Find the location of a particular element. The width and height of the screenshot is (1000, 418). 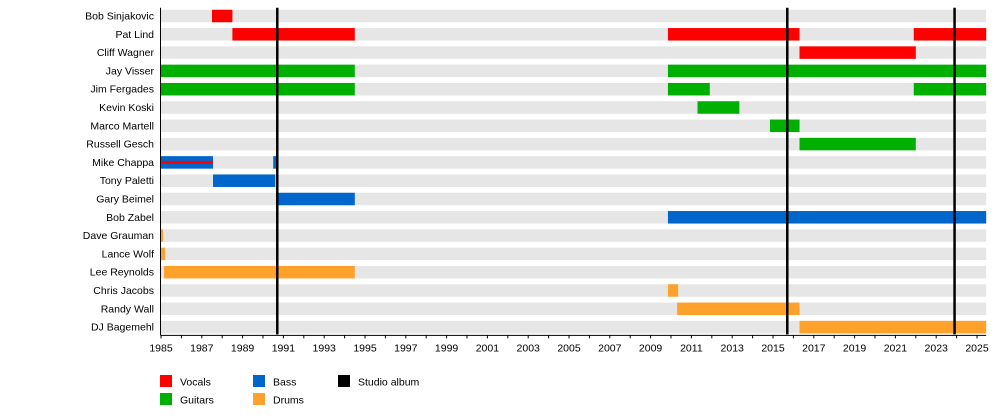

member-name: Tony Paletti is located at coordinates (127, 181).